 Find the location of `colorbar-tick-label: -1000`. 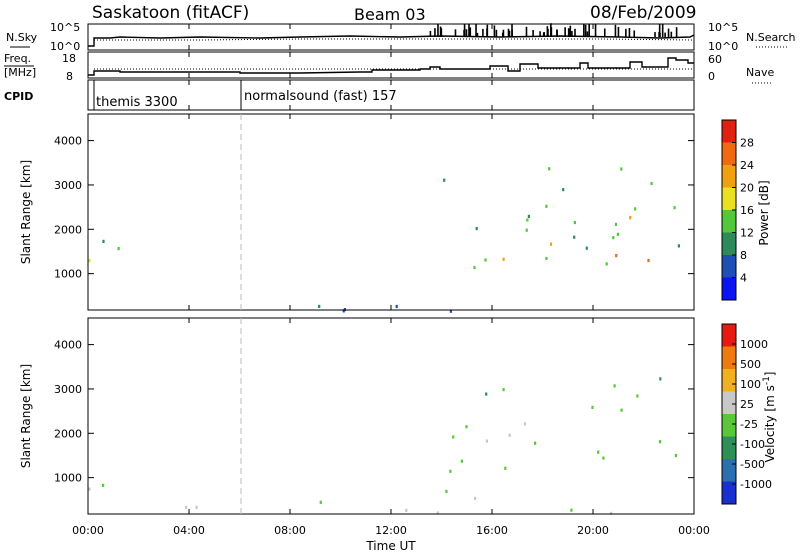

colorbar-tick-label: -1000 is located at coordinates (756, 484).